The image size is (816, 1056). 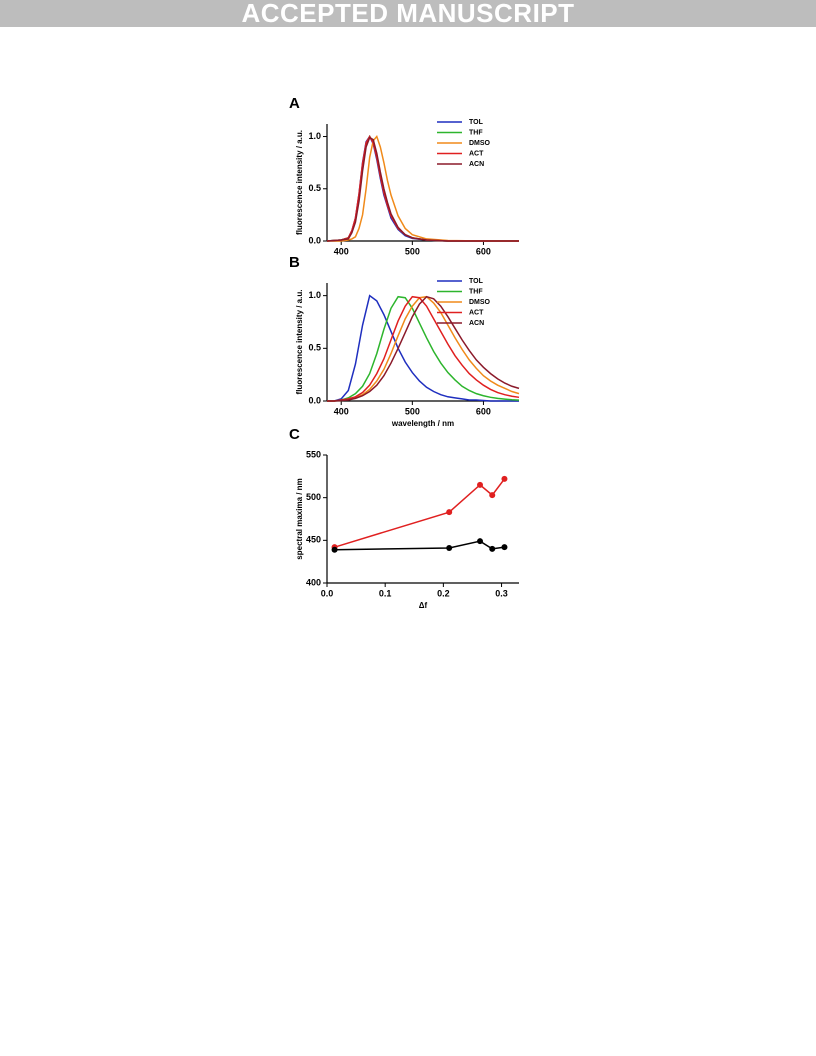 What do you see at coordinates (313, 582) in the screenshot?
I see `y-tick-label: 400` at bounding box center [313, 582].